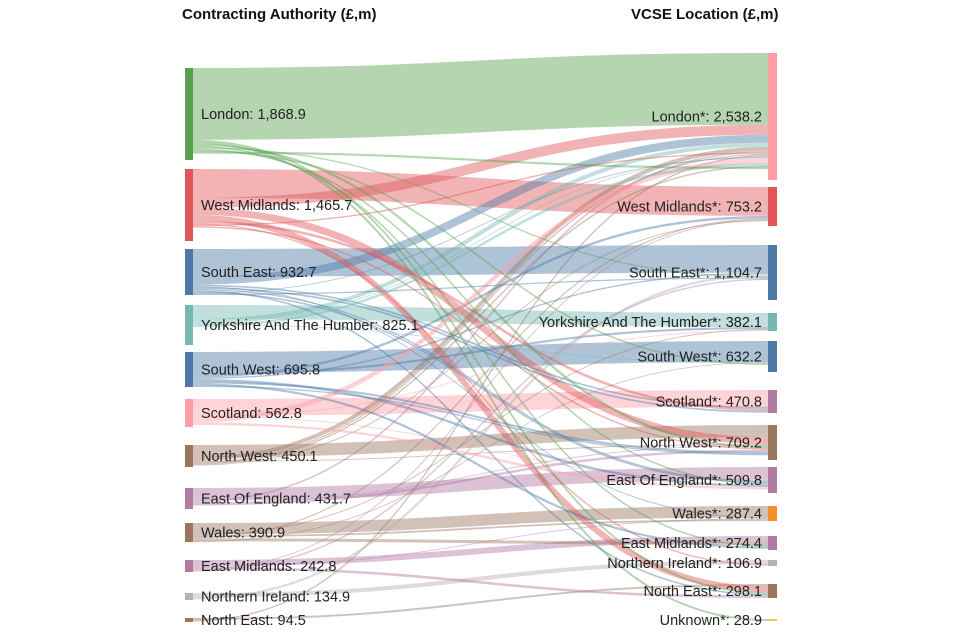 This screenshot has height=640, width=960. Describe the element at coordinates (251, 414) in the screenshot. I see `left-node-label: Scotland: 562.8` at that location.